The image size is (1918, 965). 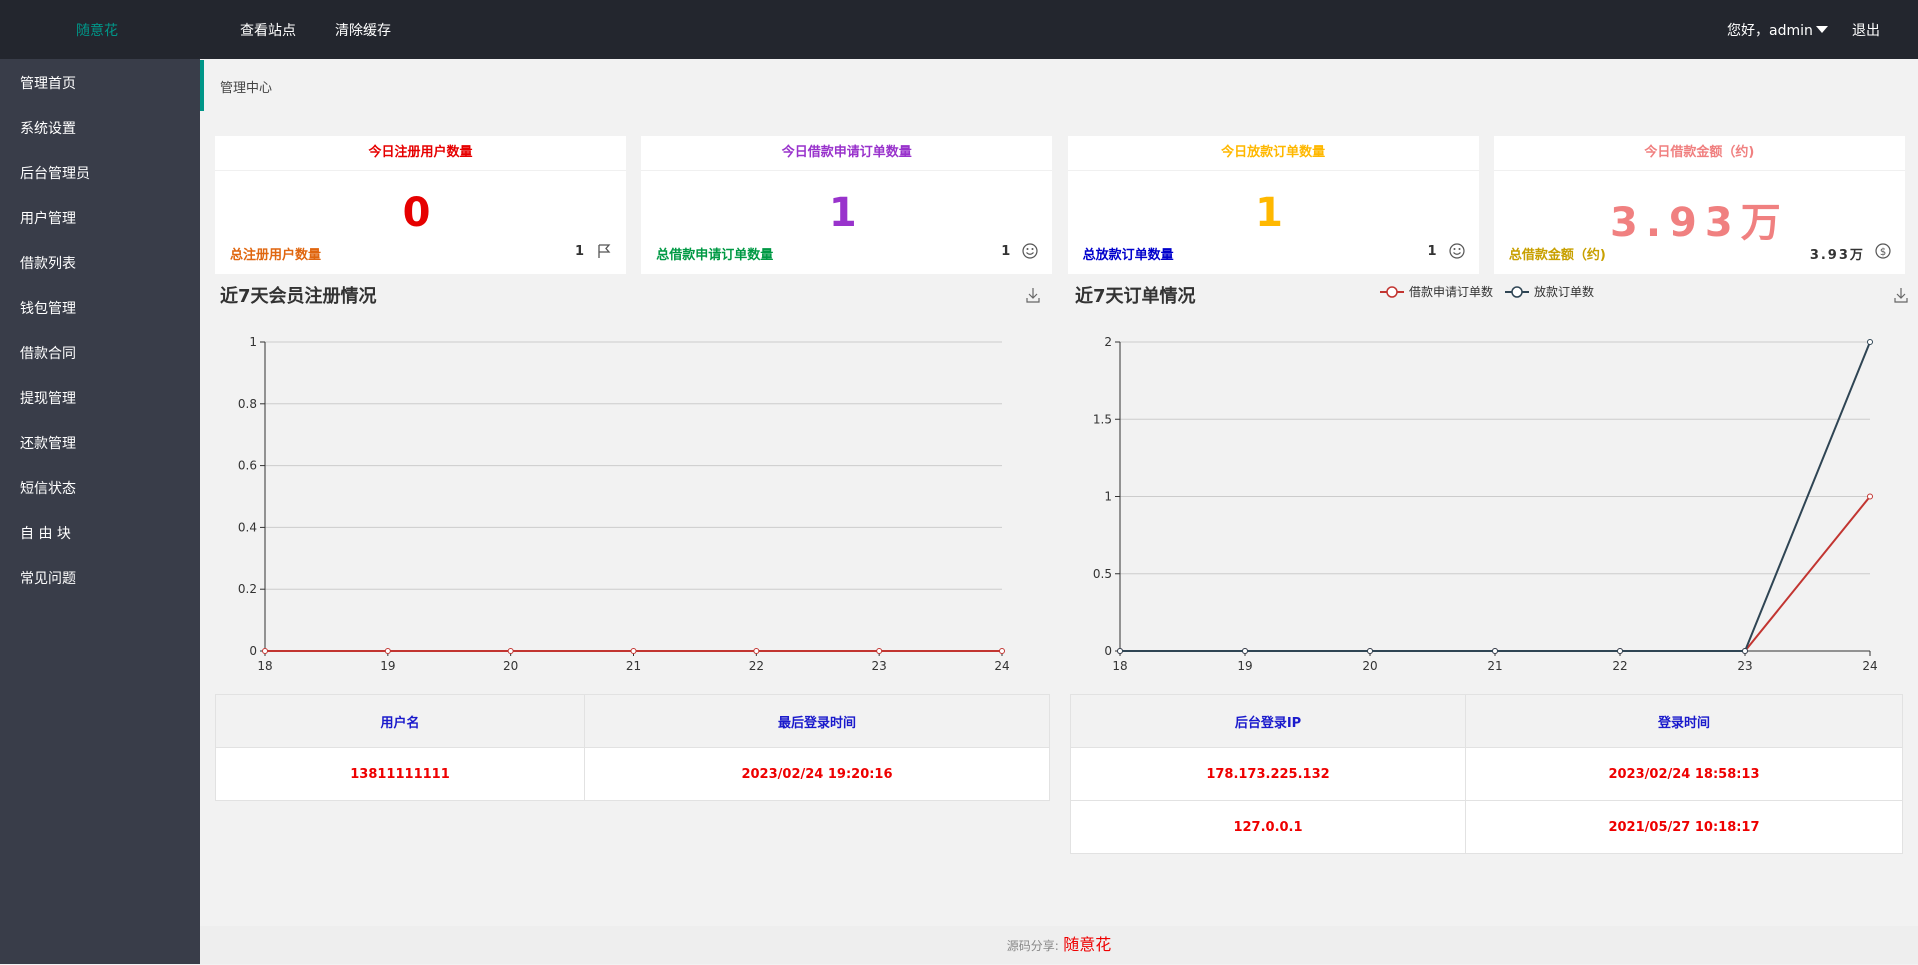 What do you see at coordinates (48, 444) in the screenshot?
I see `nav-item: 还款管理` at bounding box center [48, 444].